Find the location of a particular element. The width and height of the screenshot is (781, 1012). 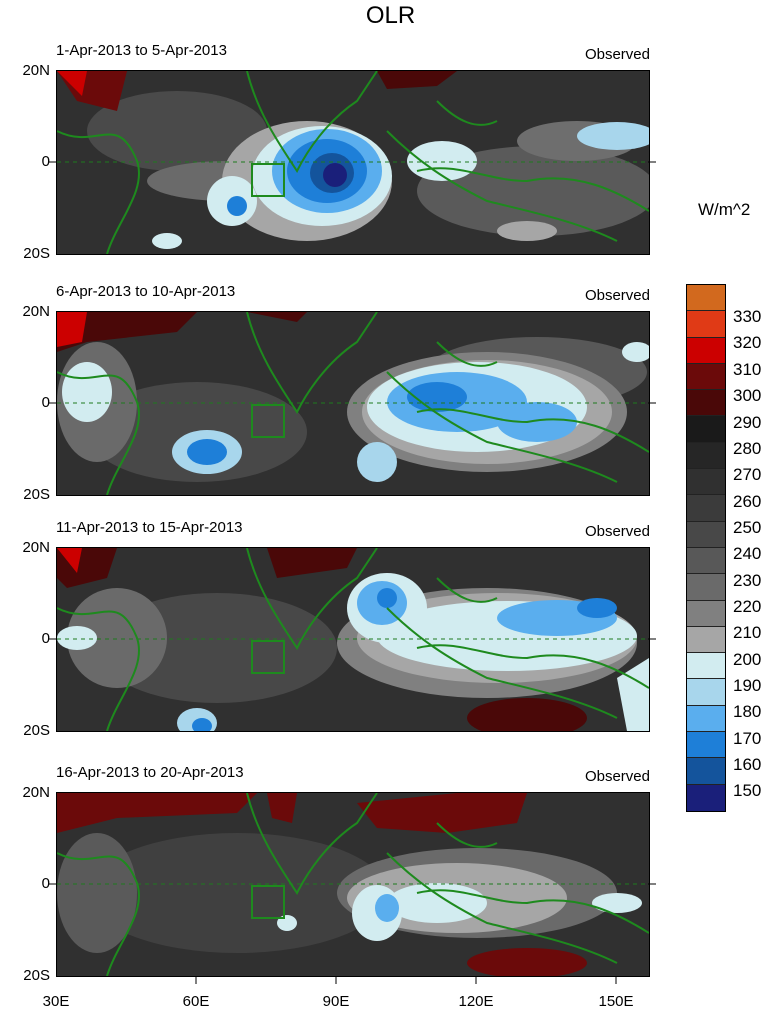

panel-2-olr-field is located at coordinates (353, 403).